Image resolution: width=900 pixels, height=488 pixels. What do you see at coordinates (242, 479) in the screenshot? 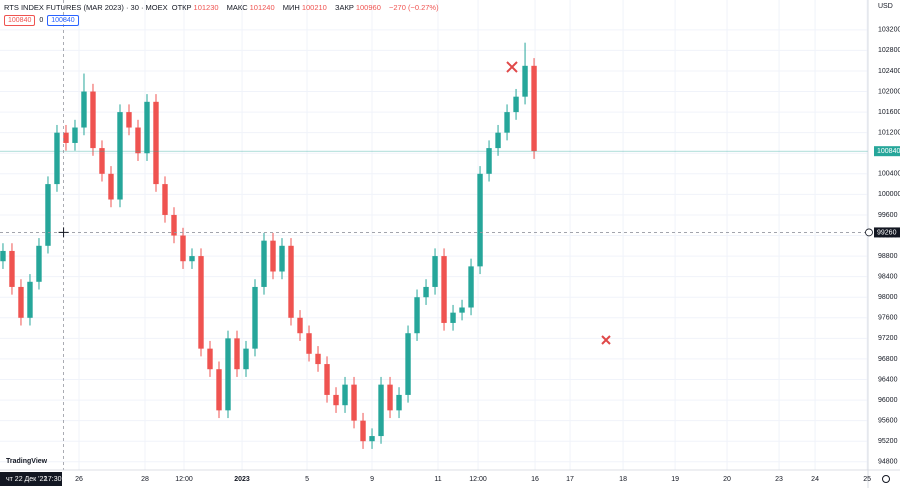
I see `x-tick-label: 2023` at bounding box center [242, 479].